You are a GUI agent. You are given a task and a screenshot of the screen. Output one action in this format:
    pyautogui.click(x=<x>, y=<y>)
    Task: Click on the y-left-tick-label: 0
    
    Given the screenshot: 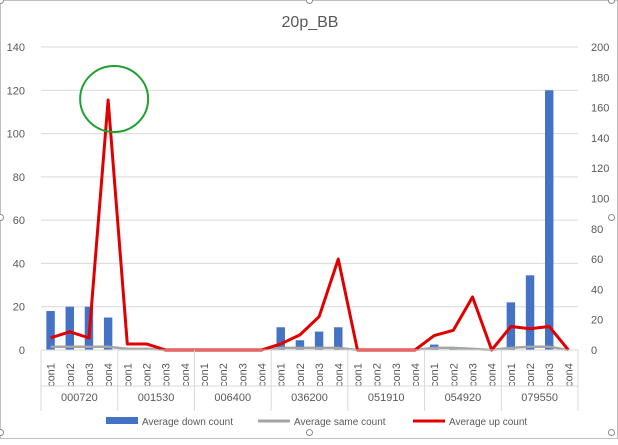 What is the action you would take?
    pyautogui.click(x=22, y=351)
    